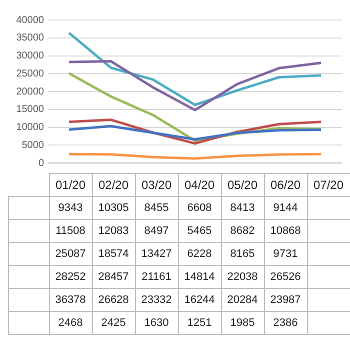  What do you see at coordinates (242, 185) in the screenshot?
I see `x-tick-label: 05/20` at bounding box center [242, 185].